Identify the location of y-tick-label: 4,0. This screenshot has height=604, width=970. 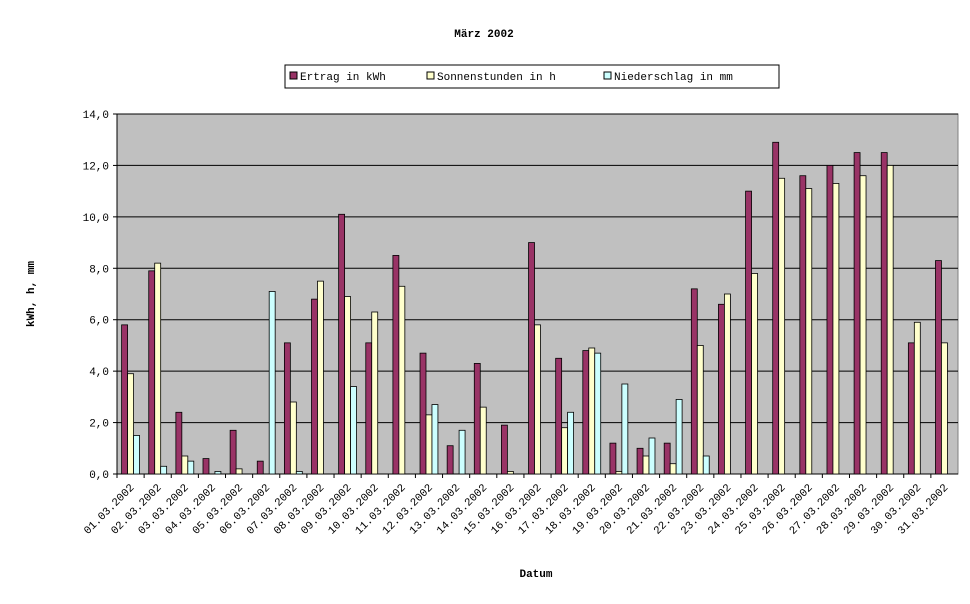
(99, 373).